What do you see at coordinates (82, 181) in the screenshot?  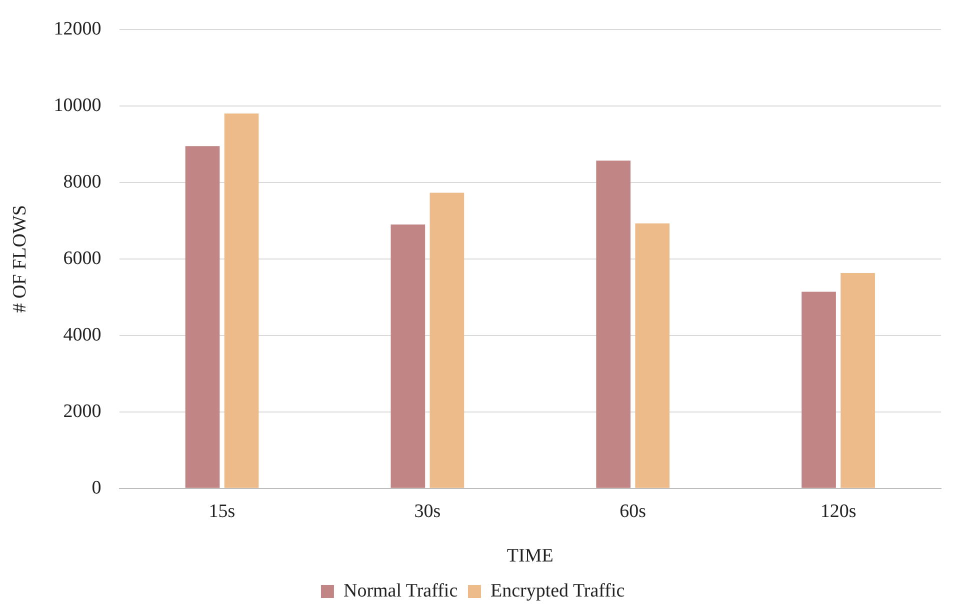 I see `y-tick-label: 8000` at bounding box center [82, 181].